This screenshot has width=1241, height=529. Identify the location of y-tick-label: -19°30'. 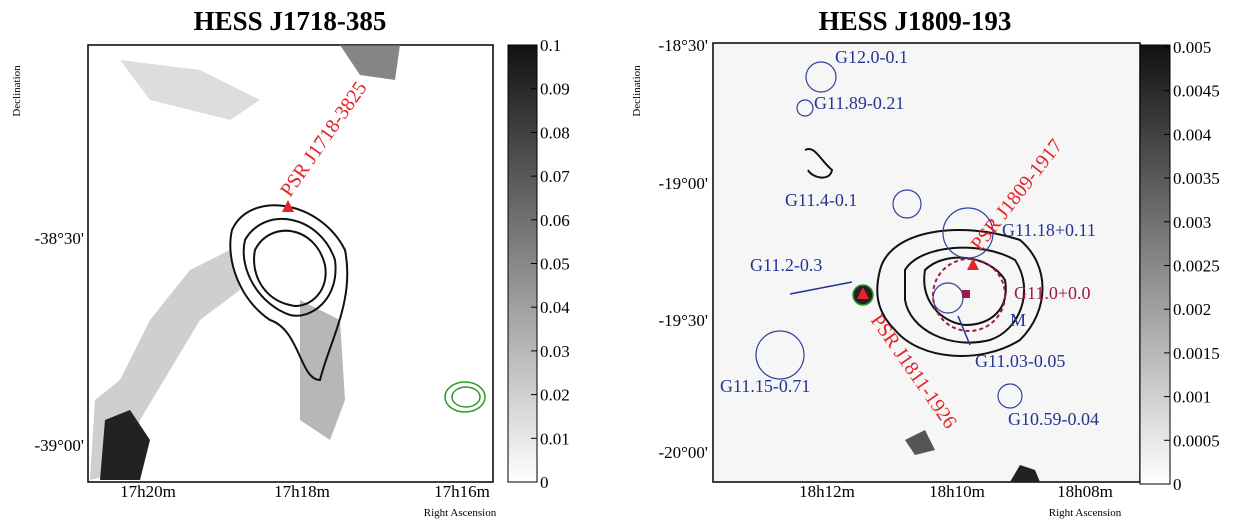
(683, 320).